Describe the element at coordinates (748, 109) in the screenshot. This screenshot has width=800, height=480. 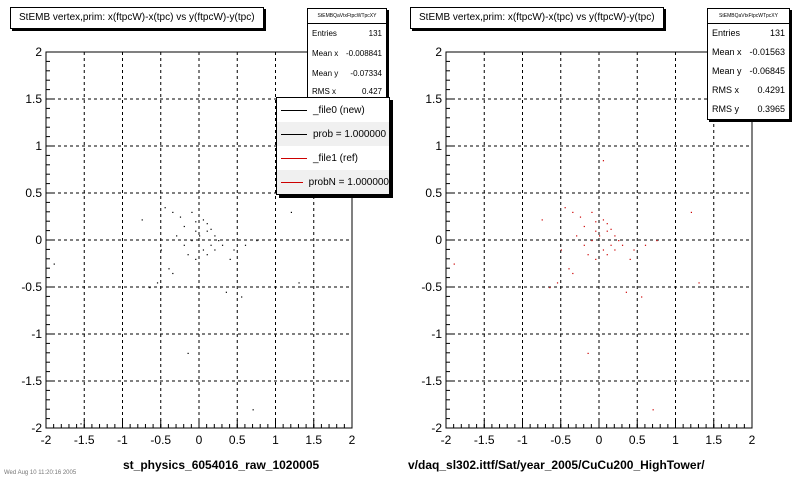
I see `stats-row-rms-y: RMS y 0.3965` at that location.